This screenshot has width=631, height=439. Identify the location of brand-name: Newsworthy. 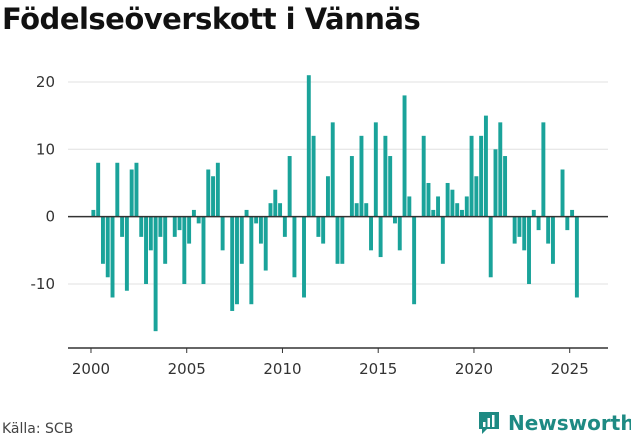
(569, 423).